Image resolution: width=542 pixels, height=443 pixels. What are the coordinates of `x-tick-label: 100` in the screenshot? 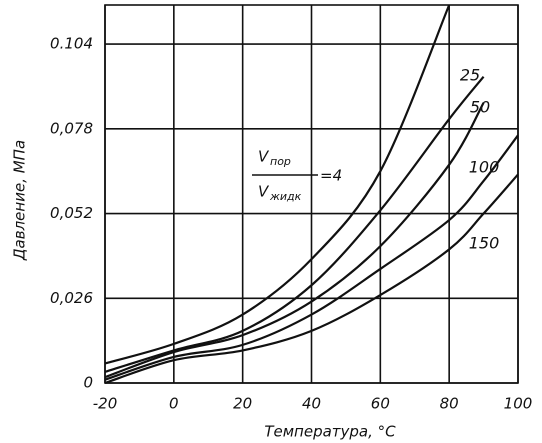 It's located at (518, 404).